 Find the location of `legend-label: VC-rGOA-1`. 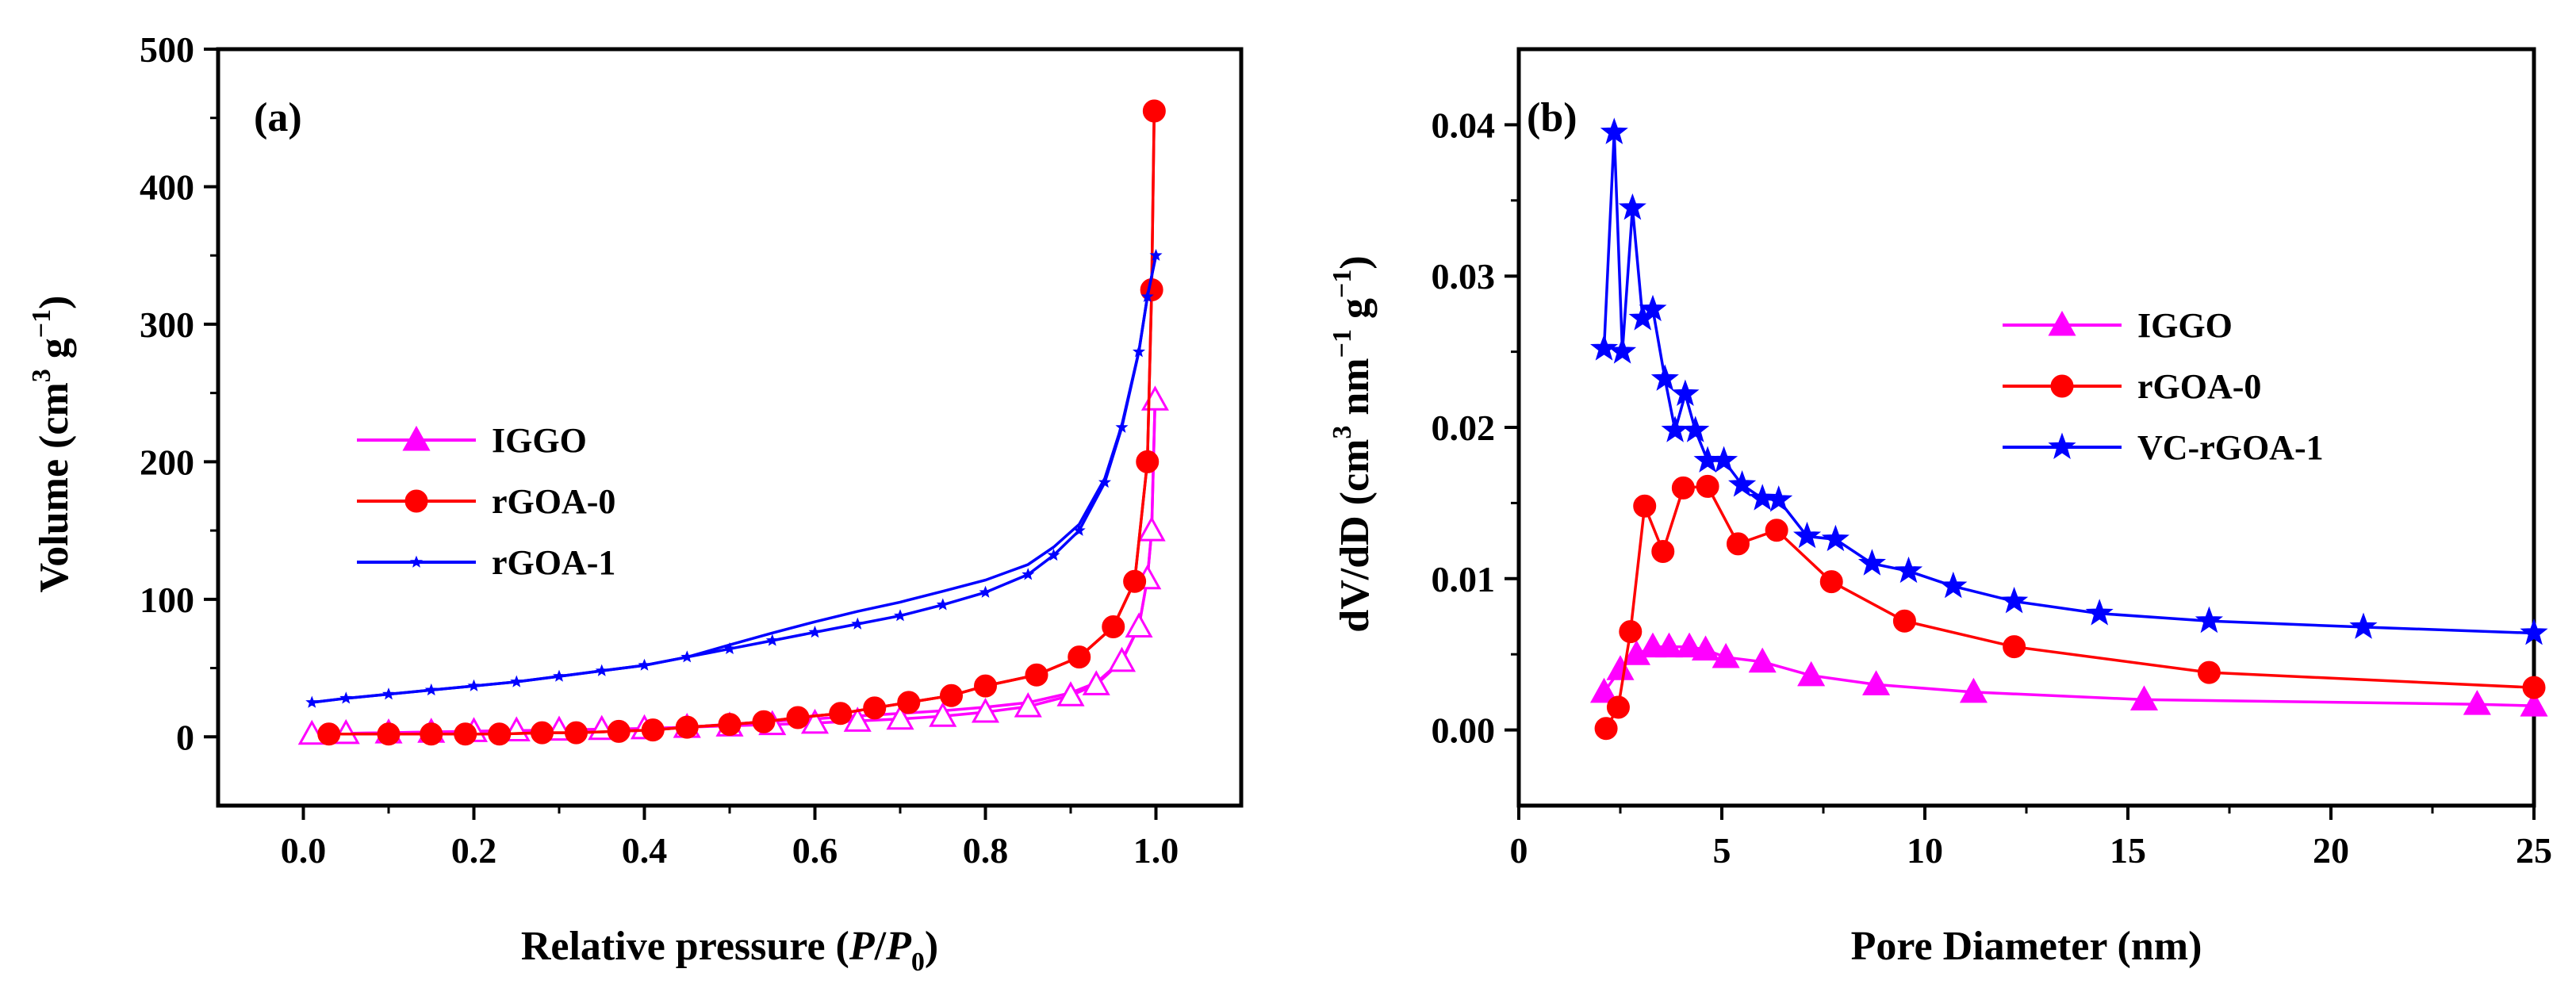

legend-label: VC-rGOA-1 is located at coordinates (2230, 447).